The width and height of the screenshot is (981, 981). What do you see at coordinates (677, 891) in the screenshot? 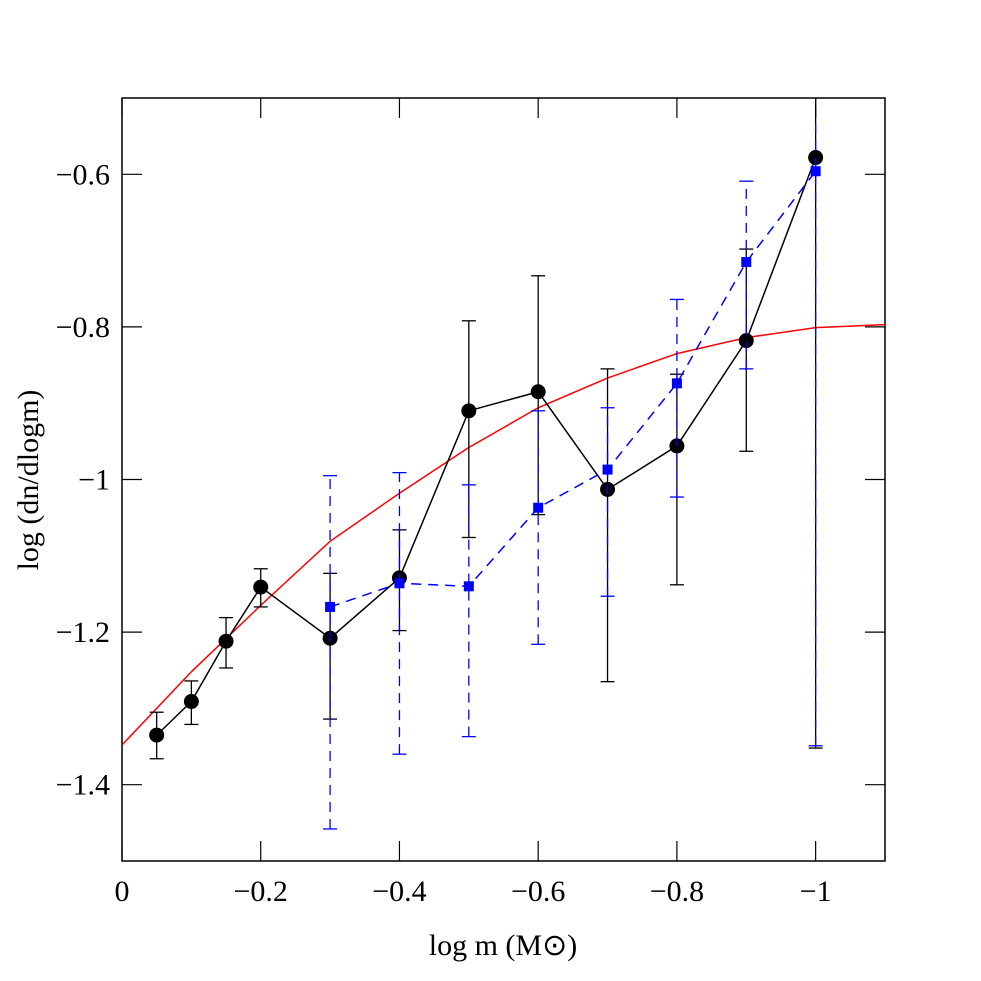
I see `x-tick-label: −0.8` at bounding box center [677, 891].